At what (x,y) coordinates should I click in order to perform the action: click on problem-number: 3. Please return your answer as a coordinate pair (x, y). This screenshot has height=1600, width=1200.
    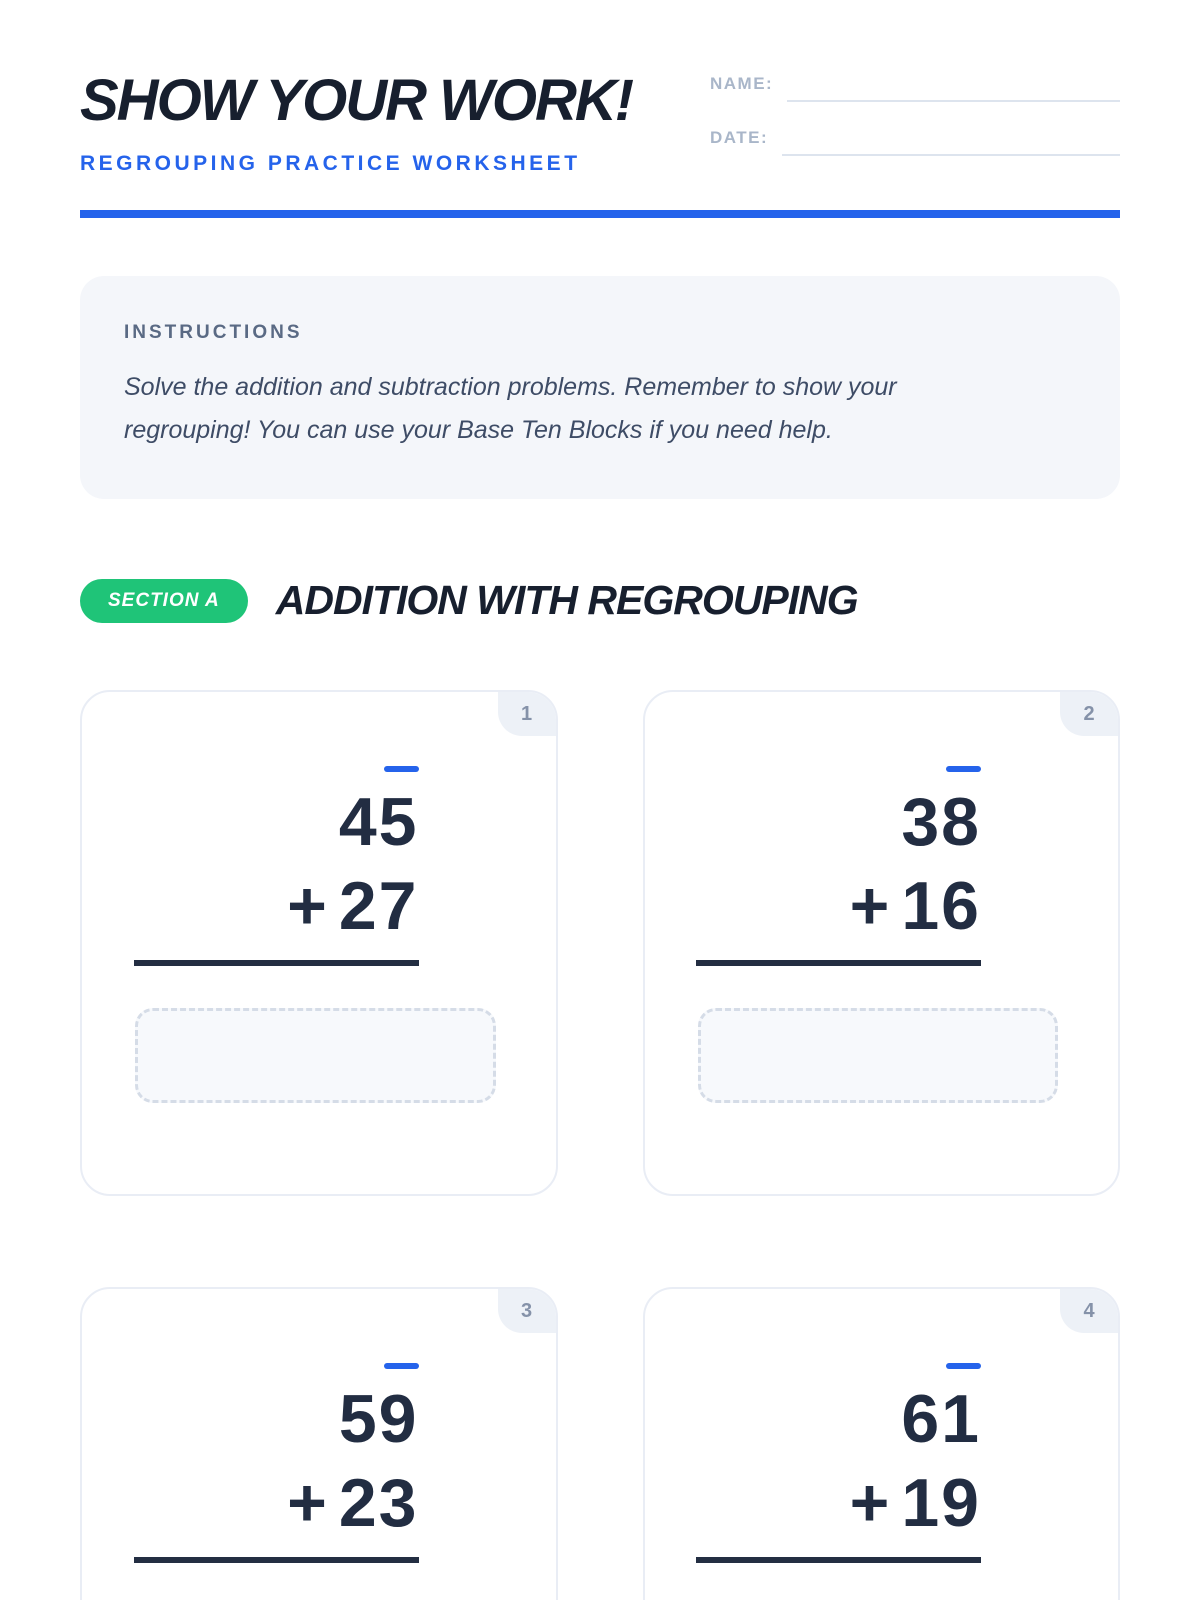
    Looking at the image, I should click on (526, 1310).